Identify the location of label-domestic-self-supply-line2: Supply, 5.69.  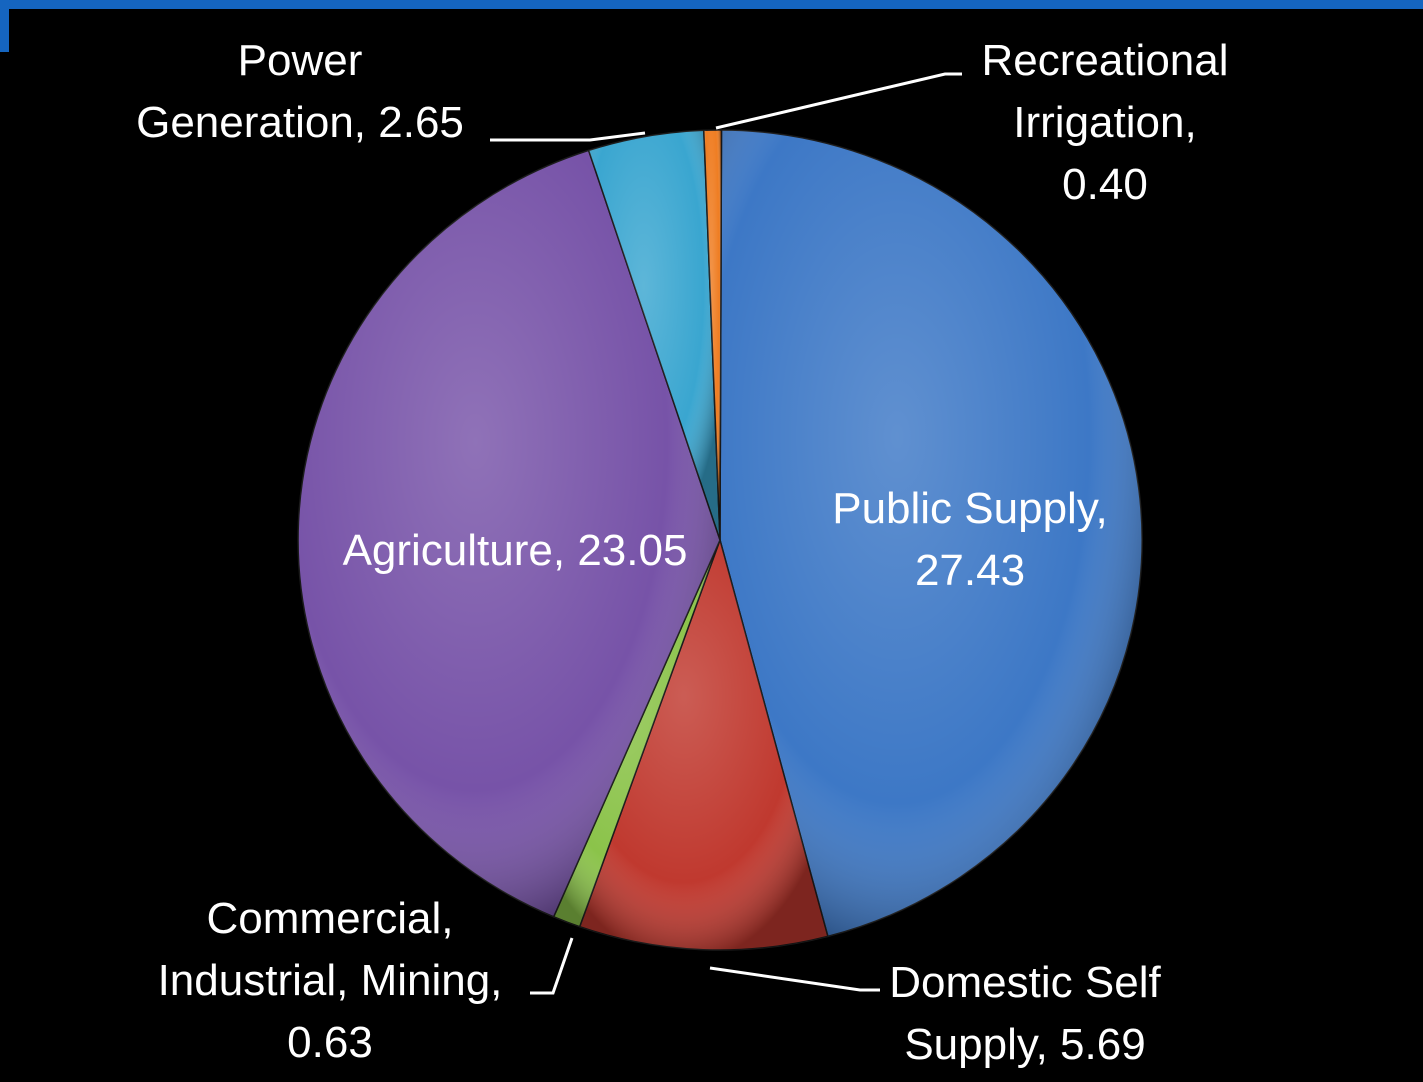
(1025, 1044).